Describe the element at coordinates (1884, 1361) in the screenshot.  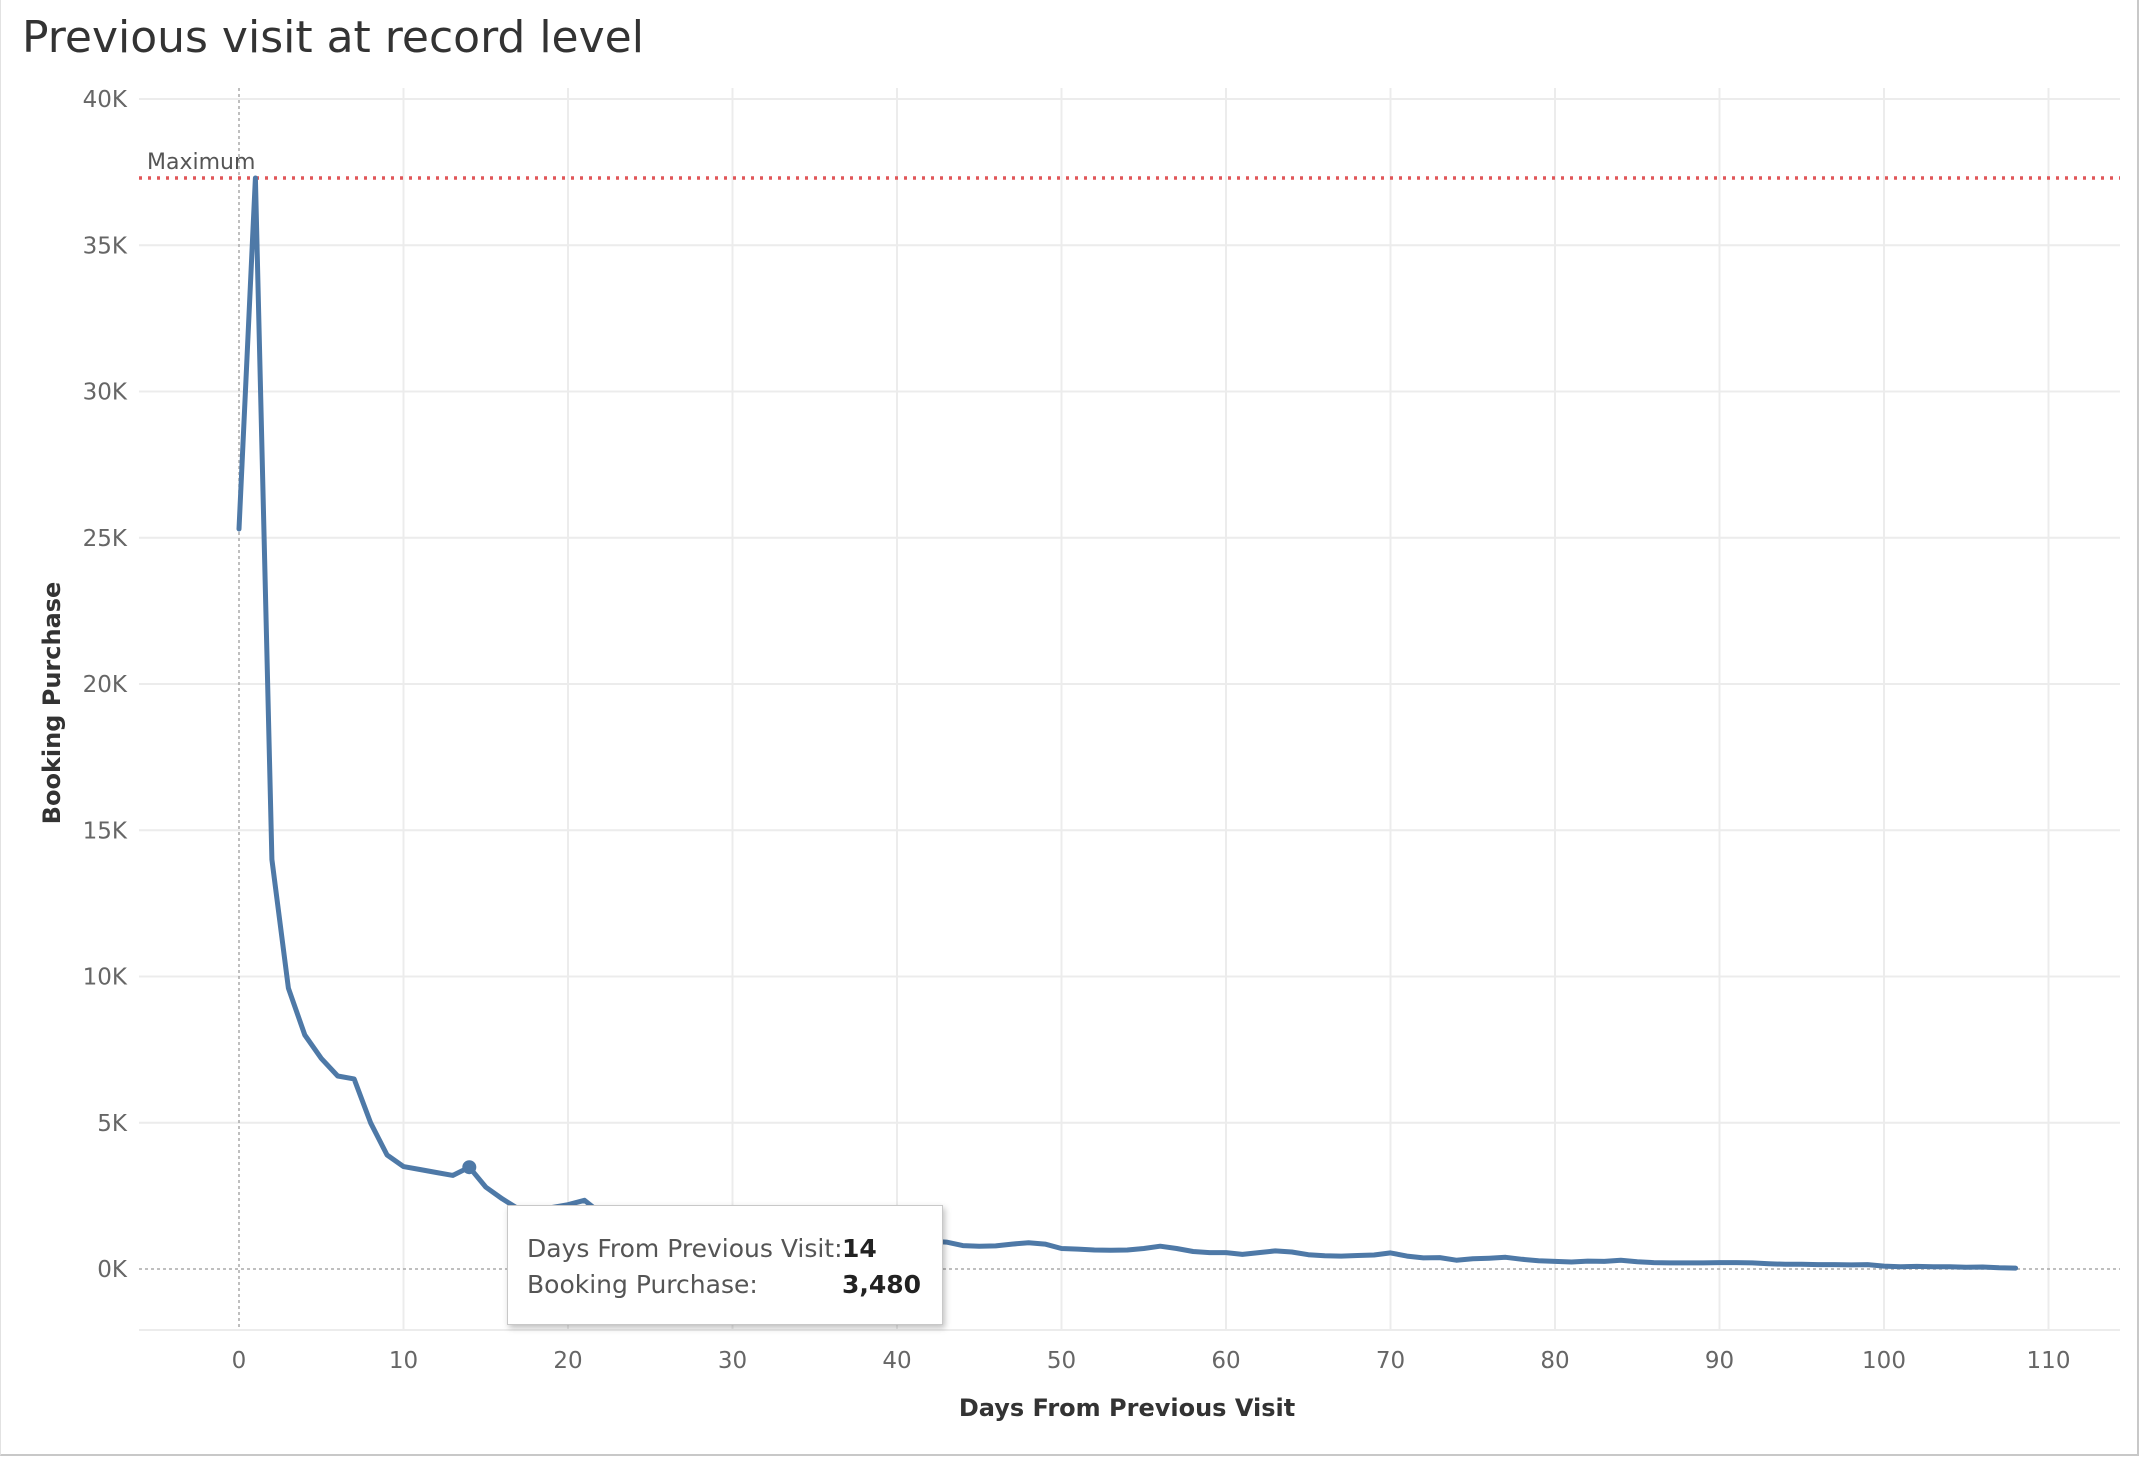
I see `x-tick-label-100: 100` at that location.